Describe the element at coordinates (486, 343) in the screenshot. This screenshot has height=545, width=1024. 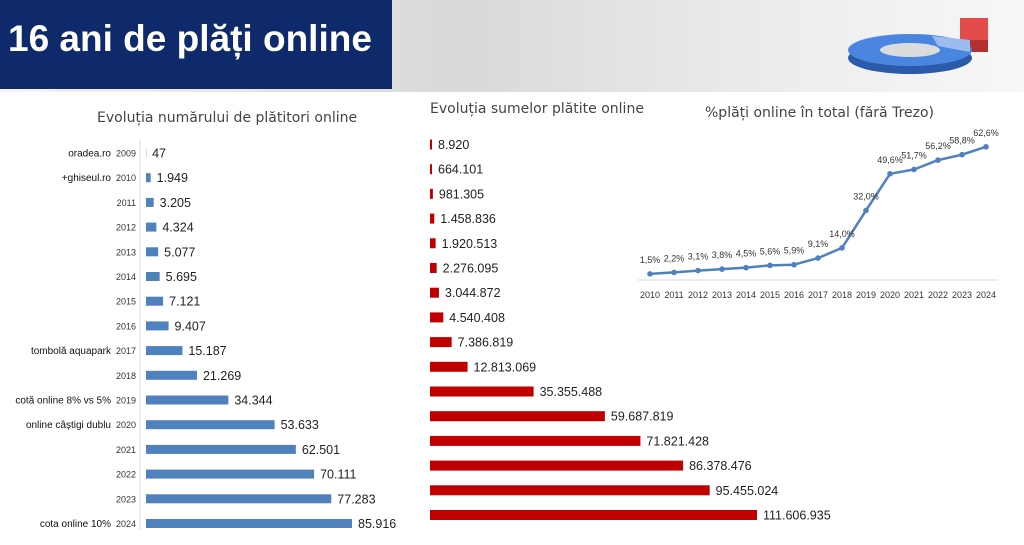
I see `amounts-value-label: 7.386.819` at that location.